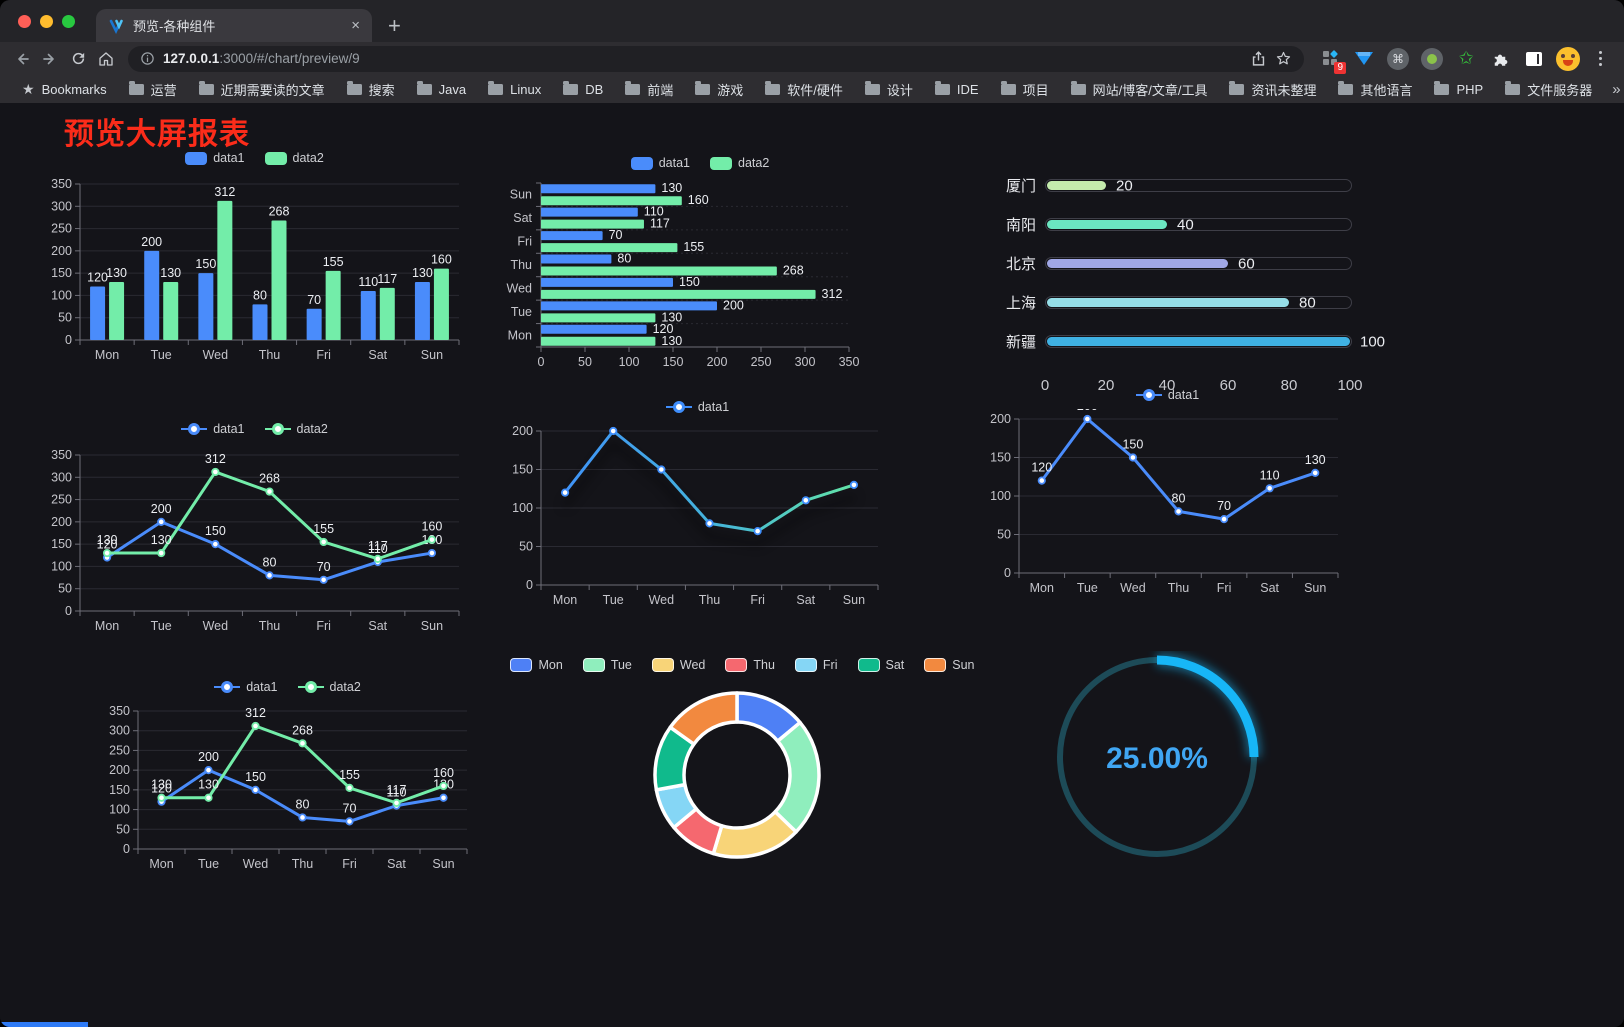 The width and height of the screenshot is (1624, 1027). I want to click on bookmark-folder: DB, so click(583, 89).